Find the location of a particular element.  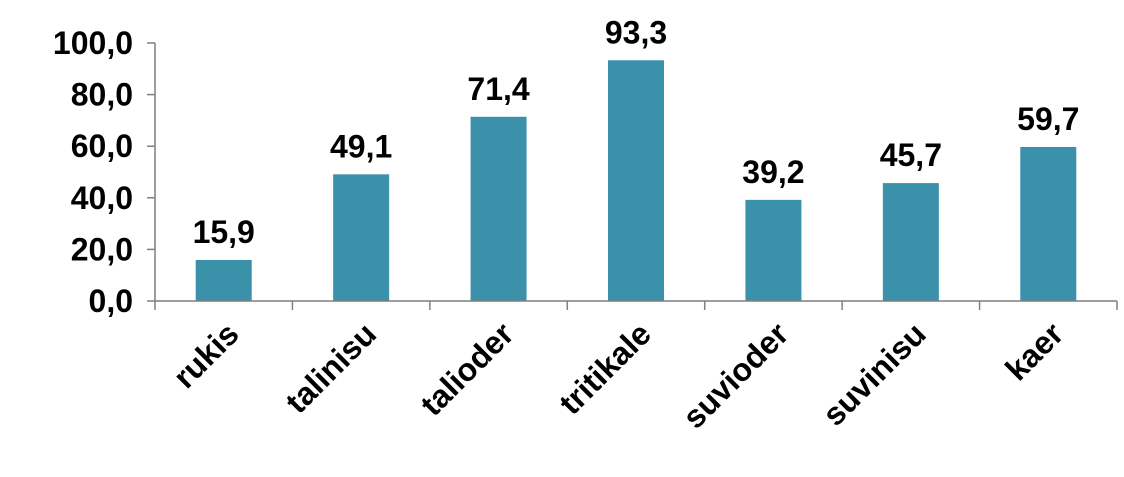

category-label: talinisu is located at coordinates (330, 367).